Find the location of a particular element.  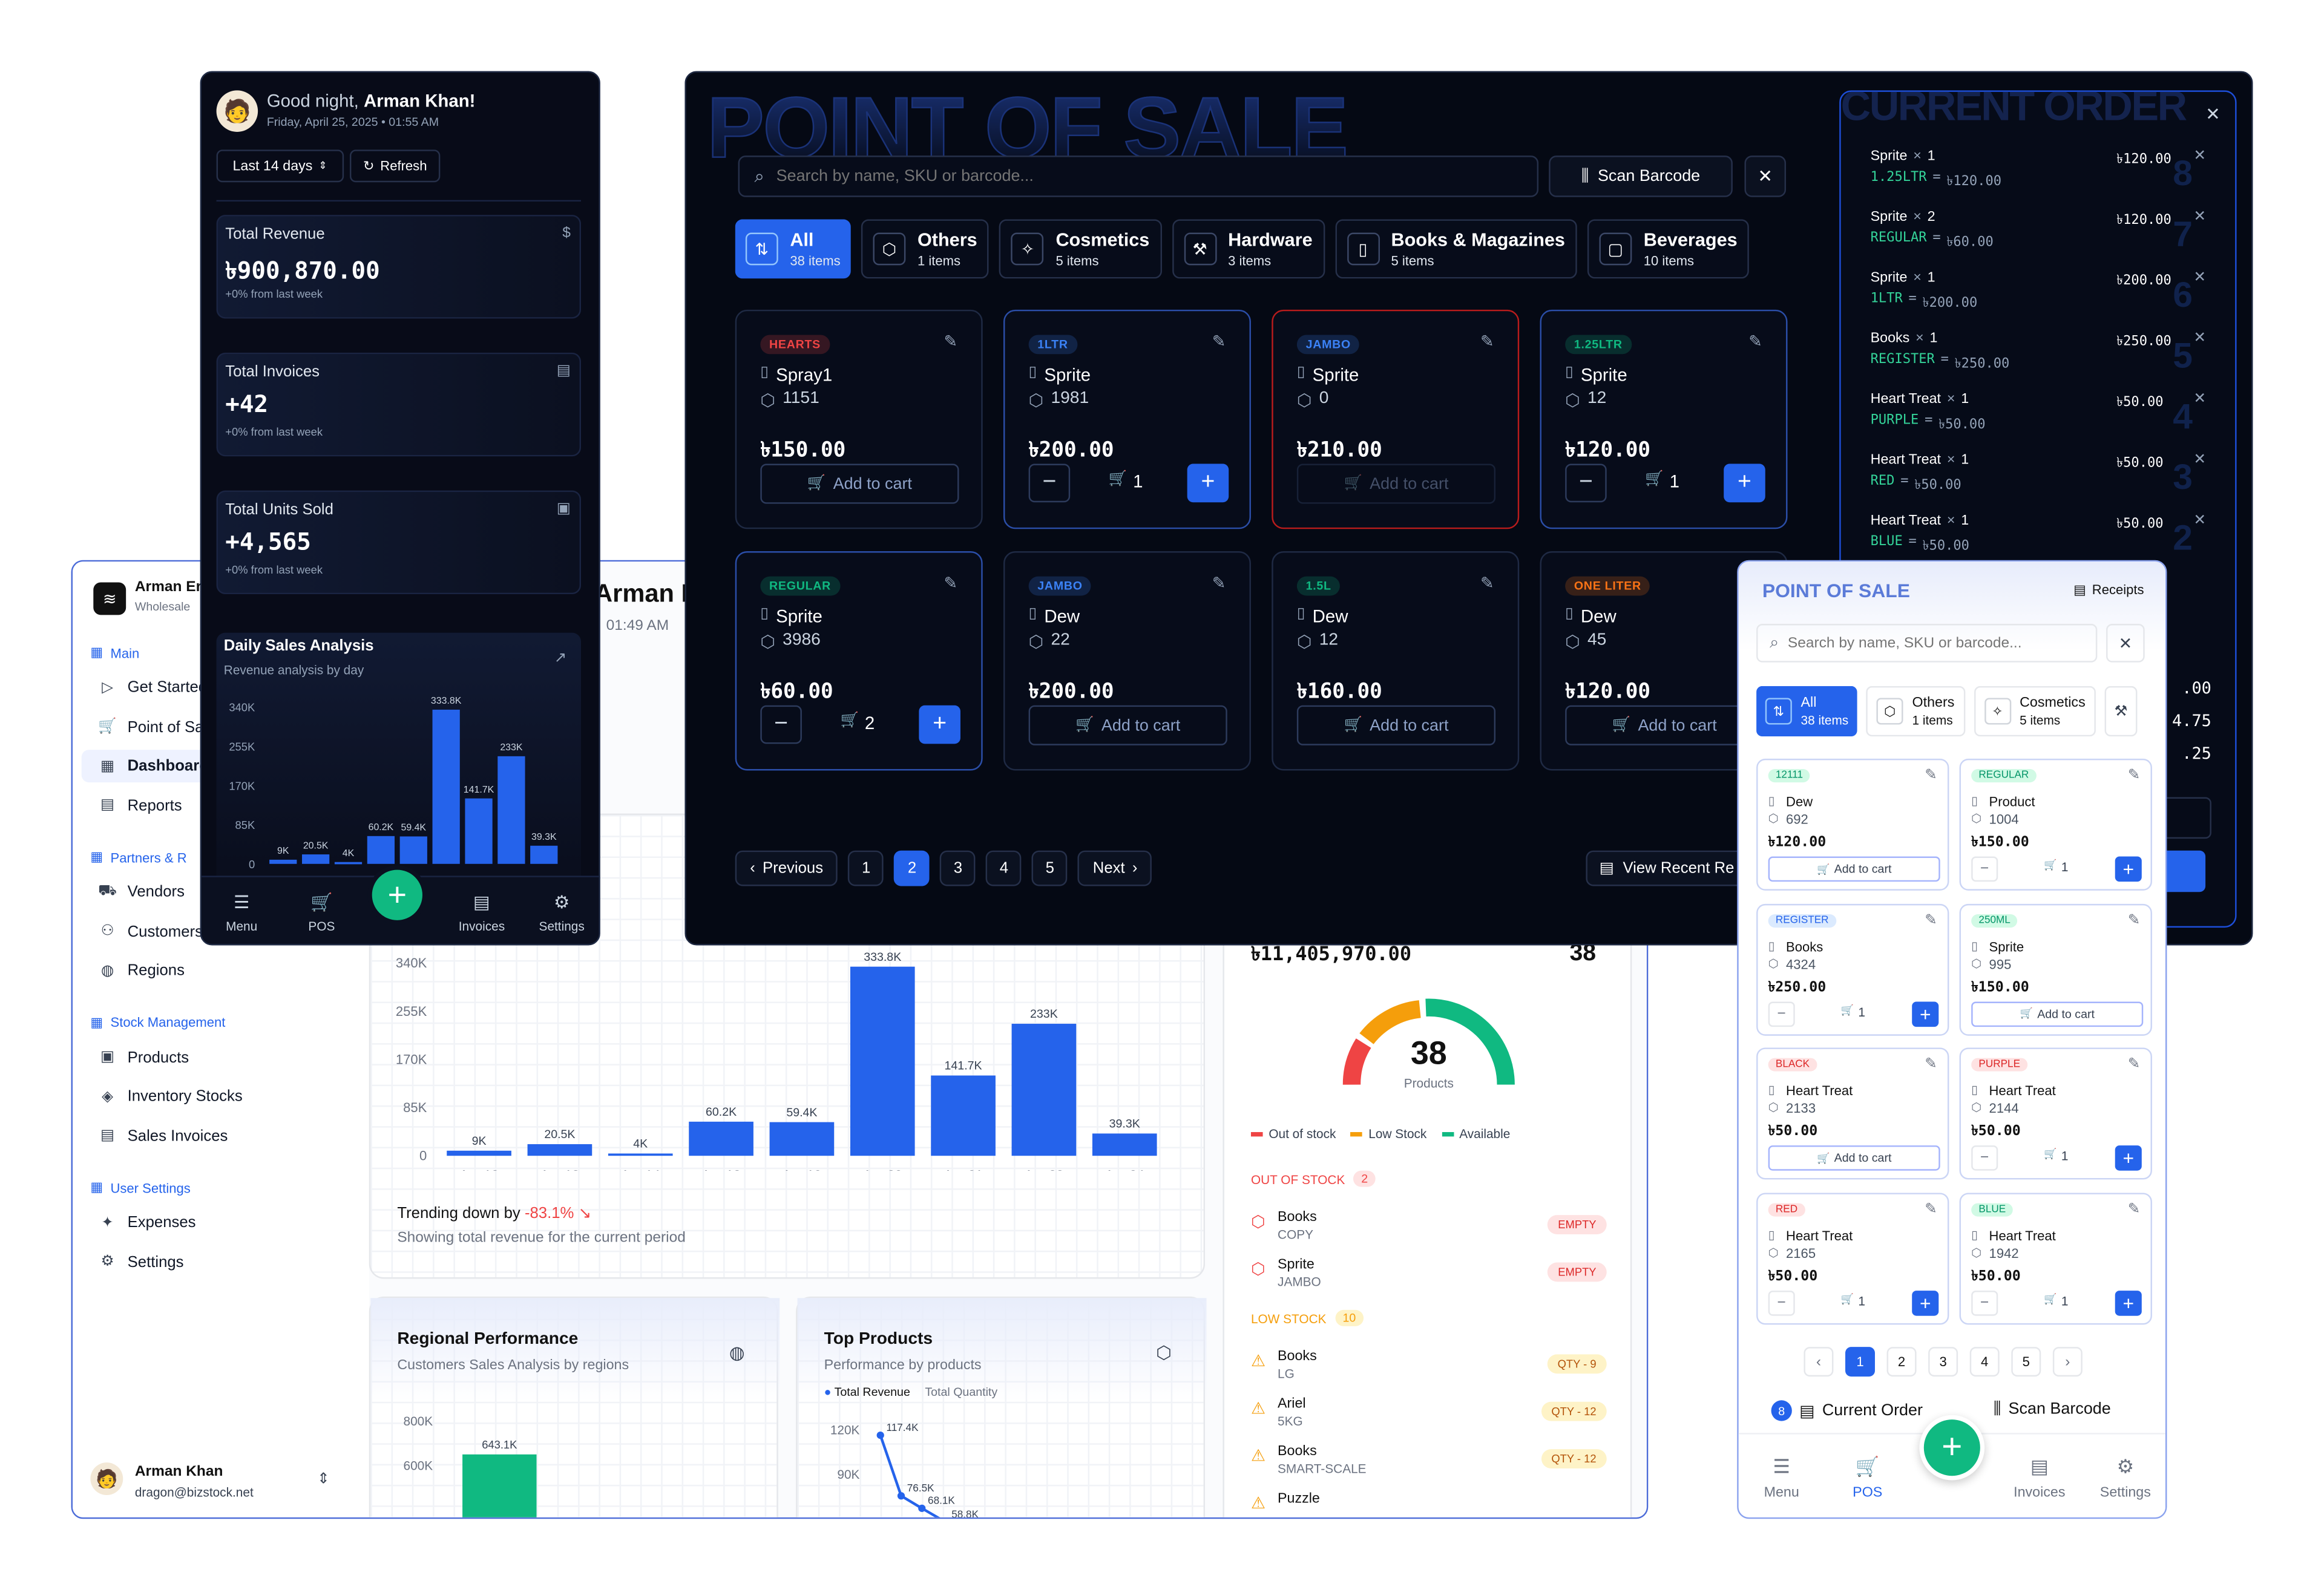

page-button: 1 is located at coordinates (1860, 1362).